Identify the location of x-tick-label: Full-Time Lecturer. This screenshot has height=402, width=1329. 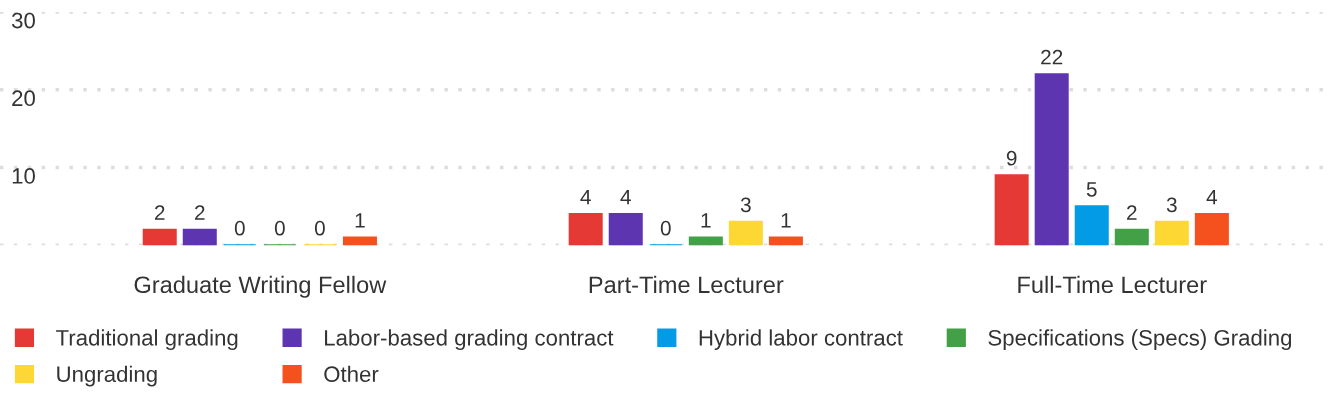
(1112, 284).